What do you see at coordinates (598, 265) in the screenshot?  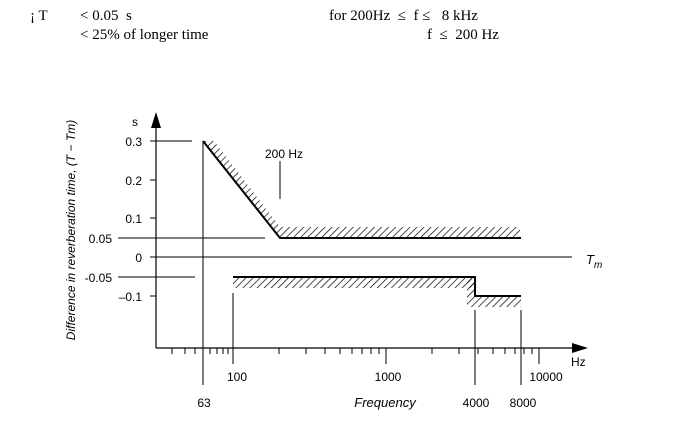 I see `reference-label-subscript: m` at bounding box center [598, 265].